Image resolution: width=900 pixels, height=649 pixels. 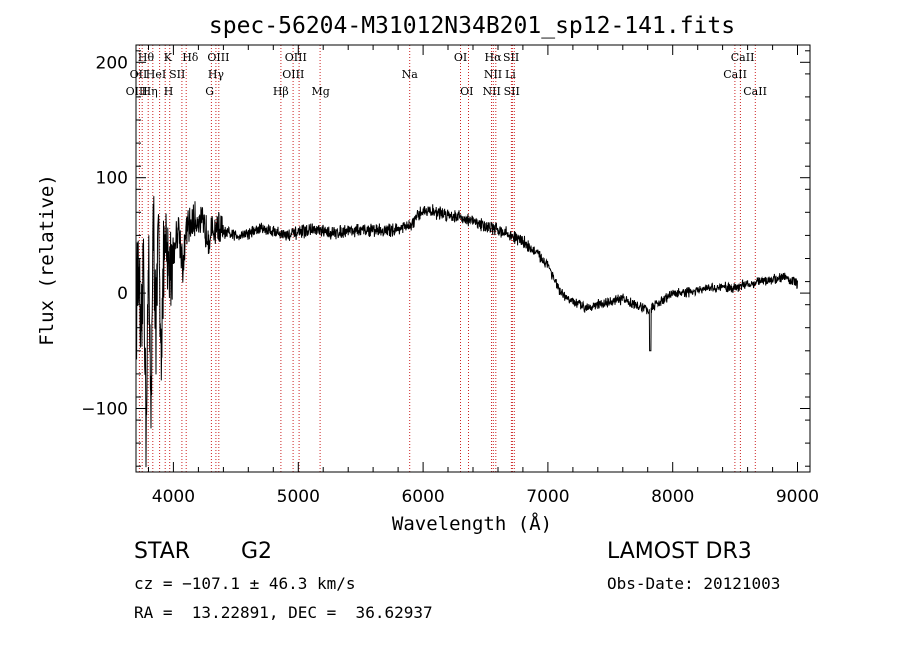 I want to click on obs-date-readout: Obs-Date: 20121003, so click(x=694, y=583).